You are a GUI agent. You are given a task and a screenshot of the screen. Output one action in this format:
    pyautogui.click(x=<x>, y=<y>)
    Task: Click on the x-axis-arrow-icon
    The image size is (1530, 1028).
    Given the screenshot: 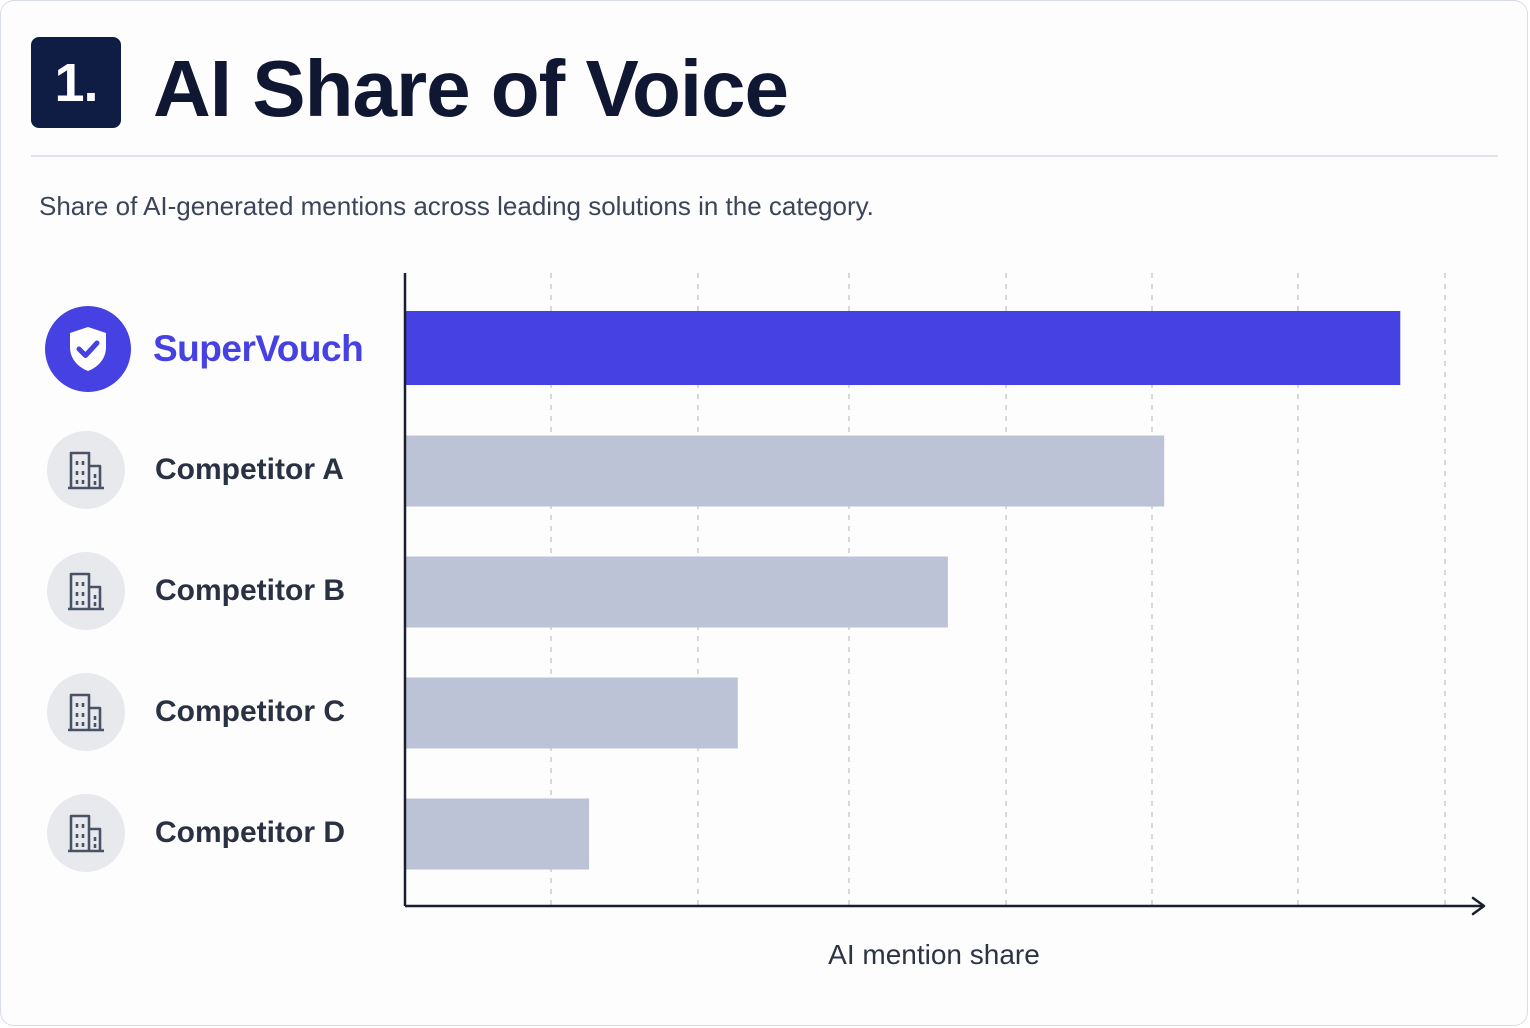 What is the action you would take?
    pyautogui.click(x=1478, y=906)
    